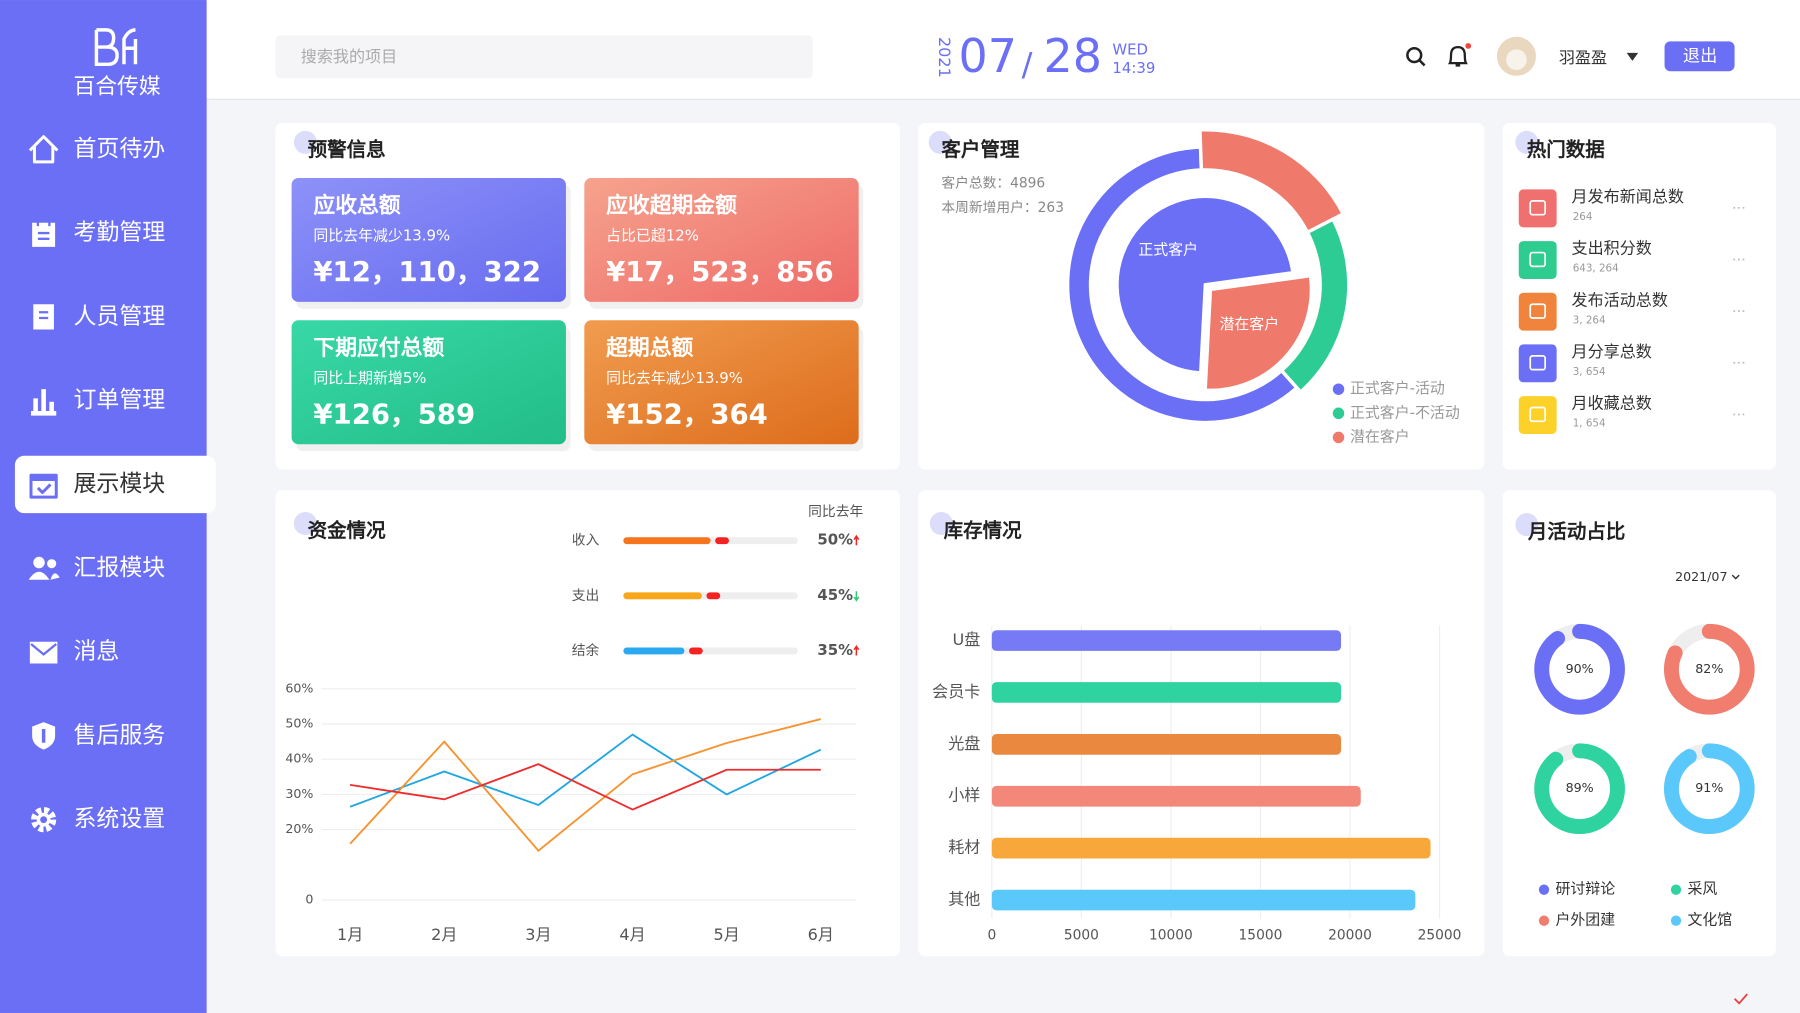  Describe the element at coordinates (1133, 68) in the screenshot. I see `date-time: 14:39` at that location.